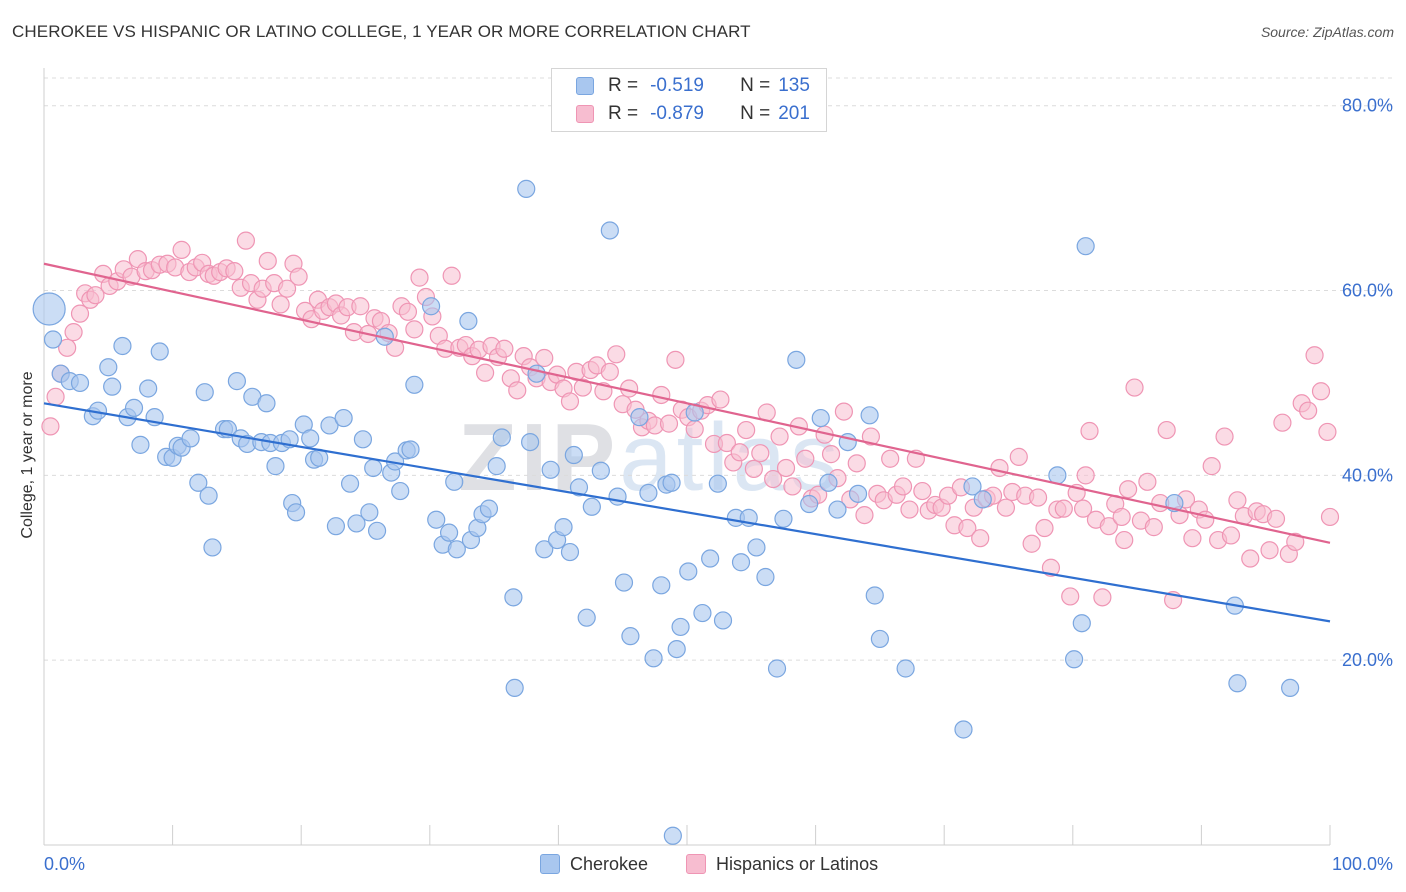 This screenshot has height=892, width=1406. Describe the element at coordinates (609, 863) in the screenshot. I see `cherokee-legend-label: Cherokee` at that location.